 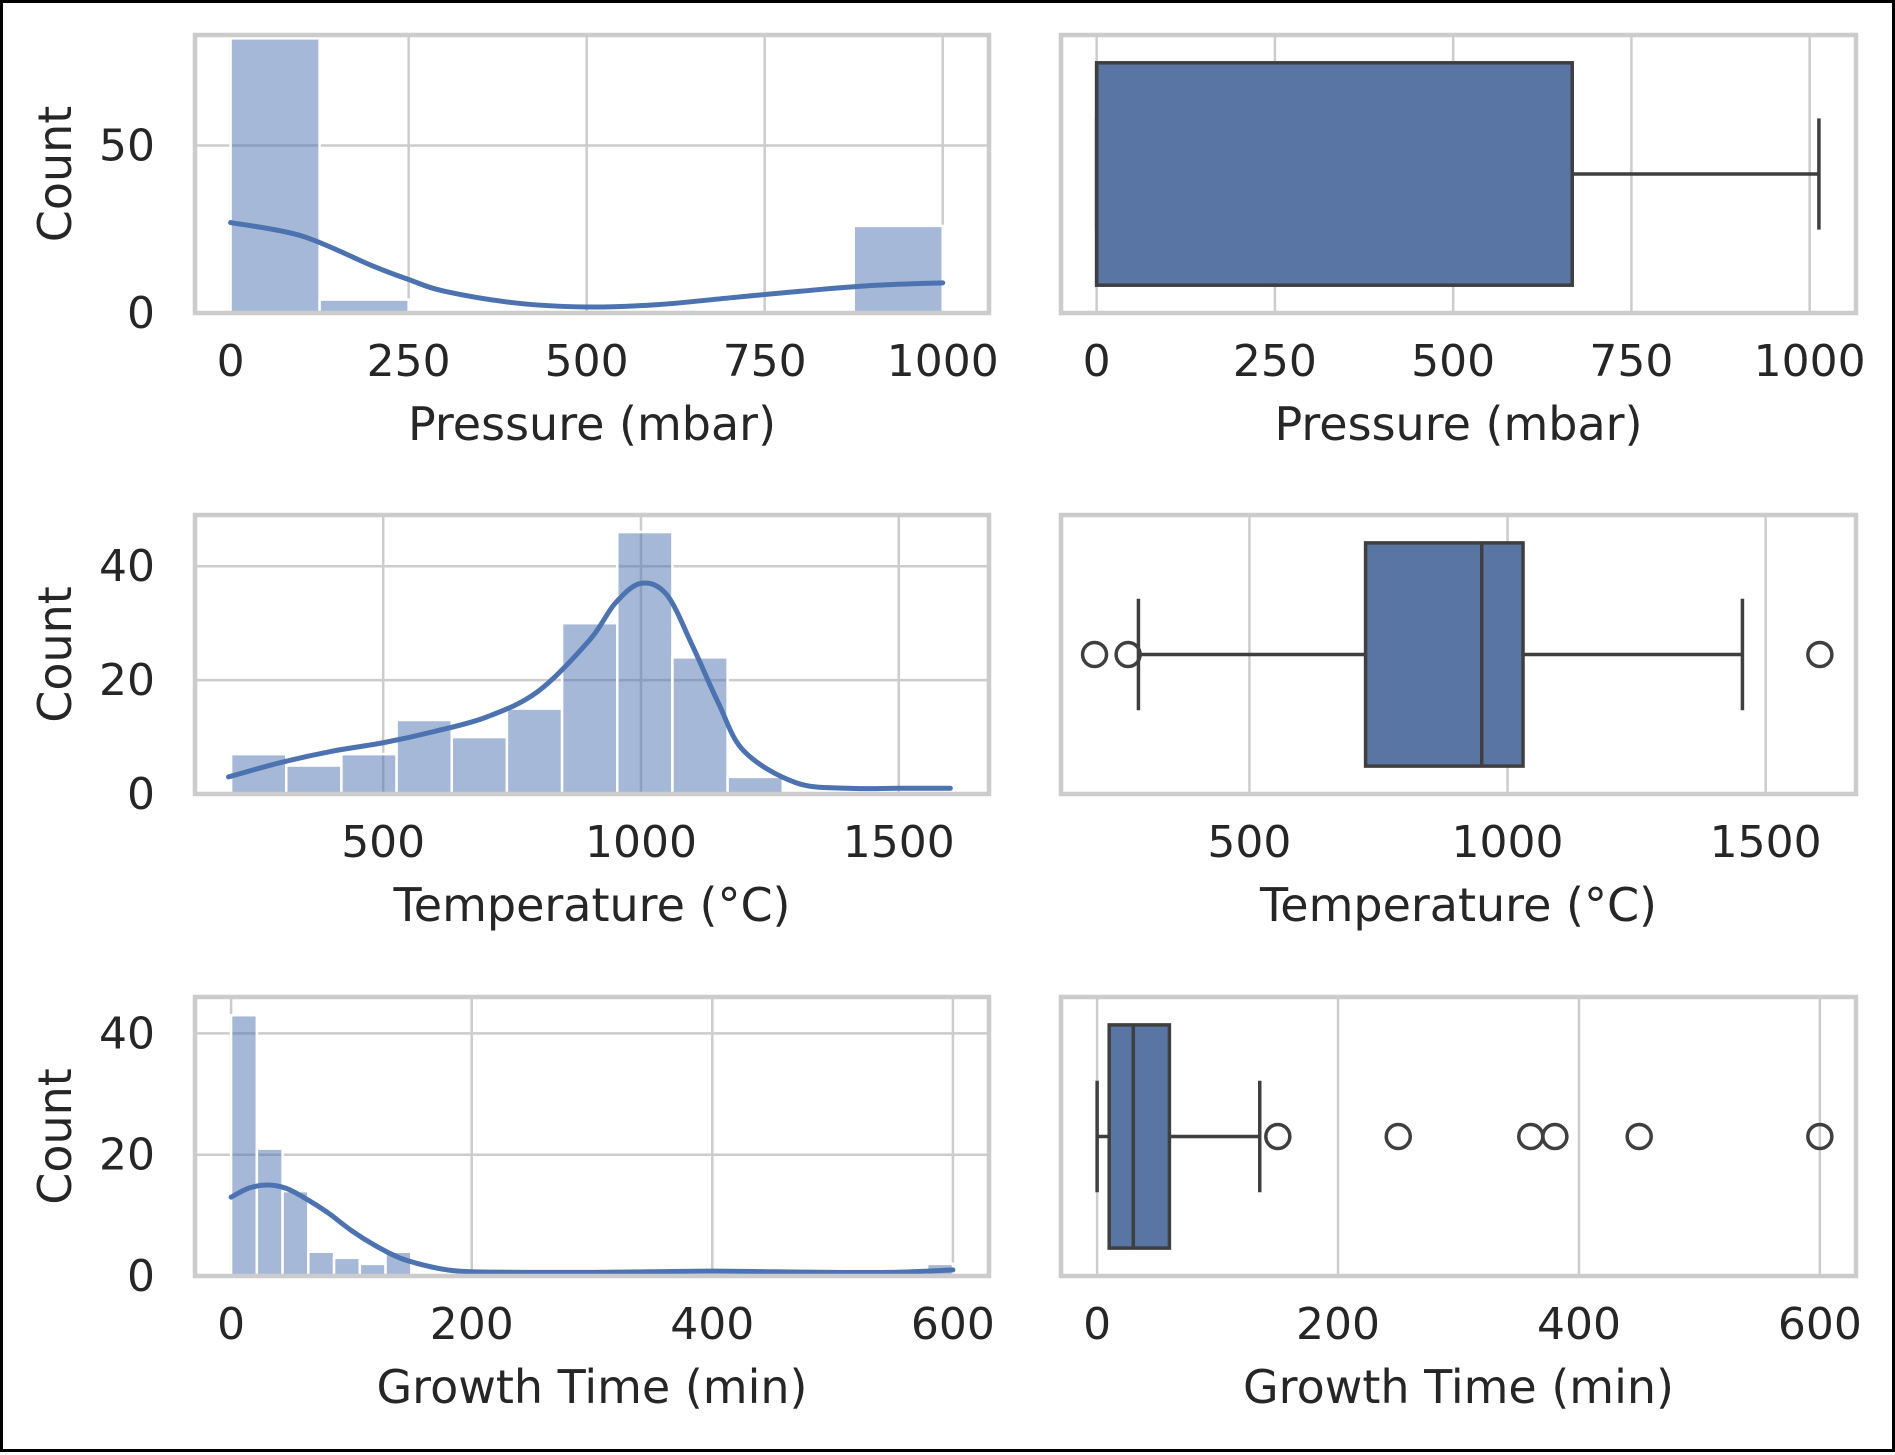 I want to click on growth-hist-panel, so click(x=592, y=1136).